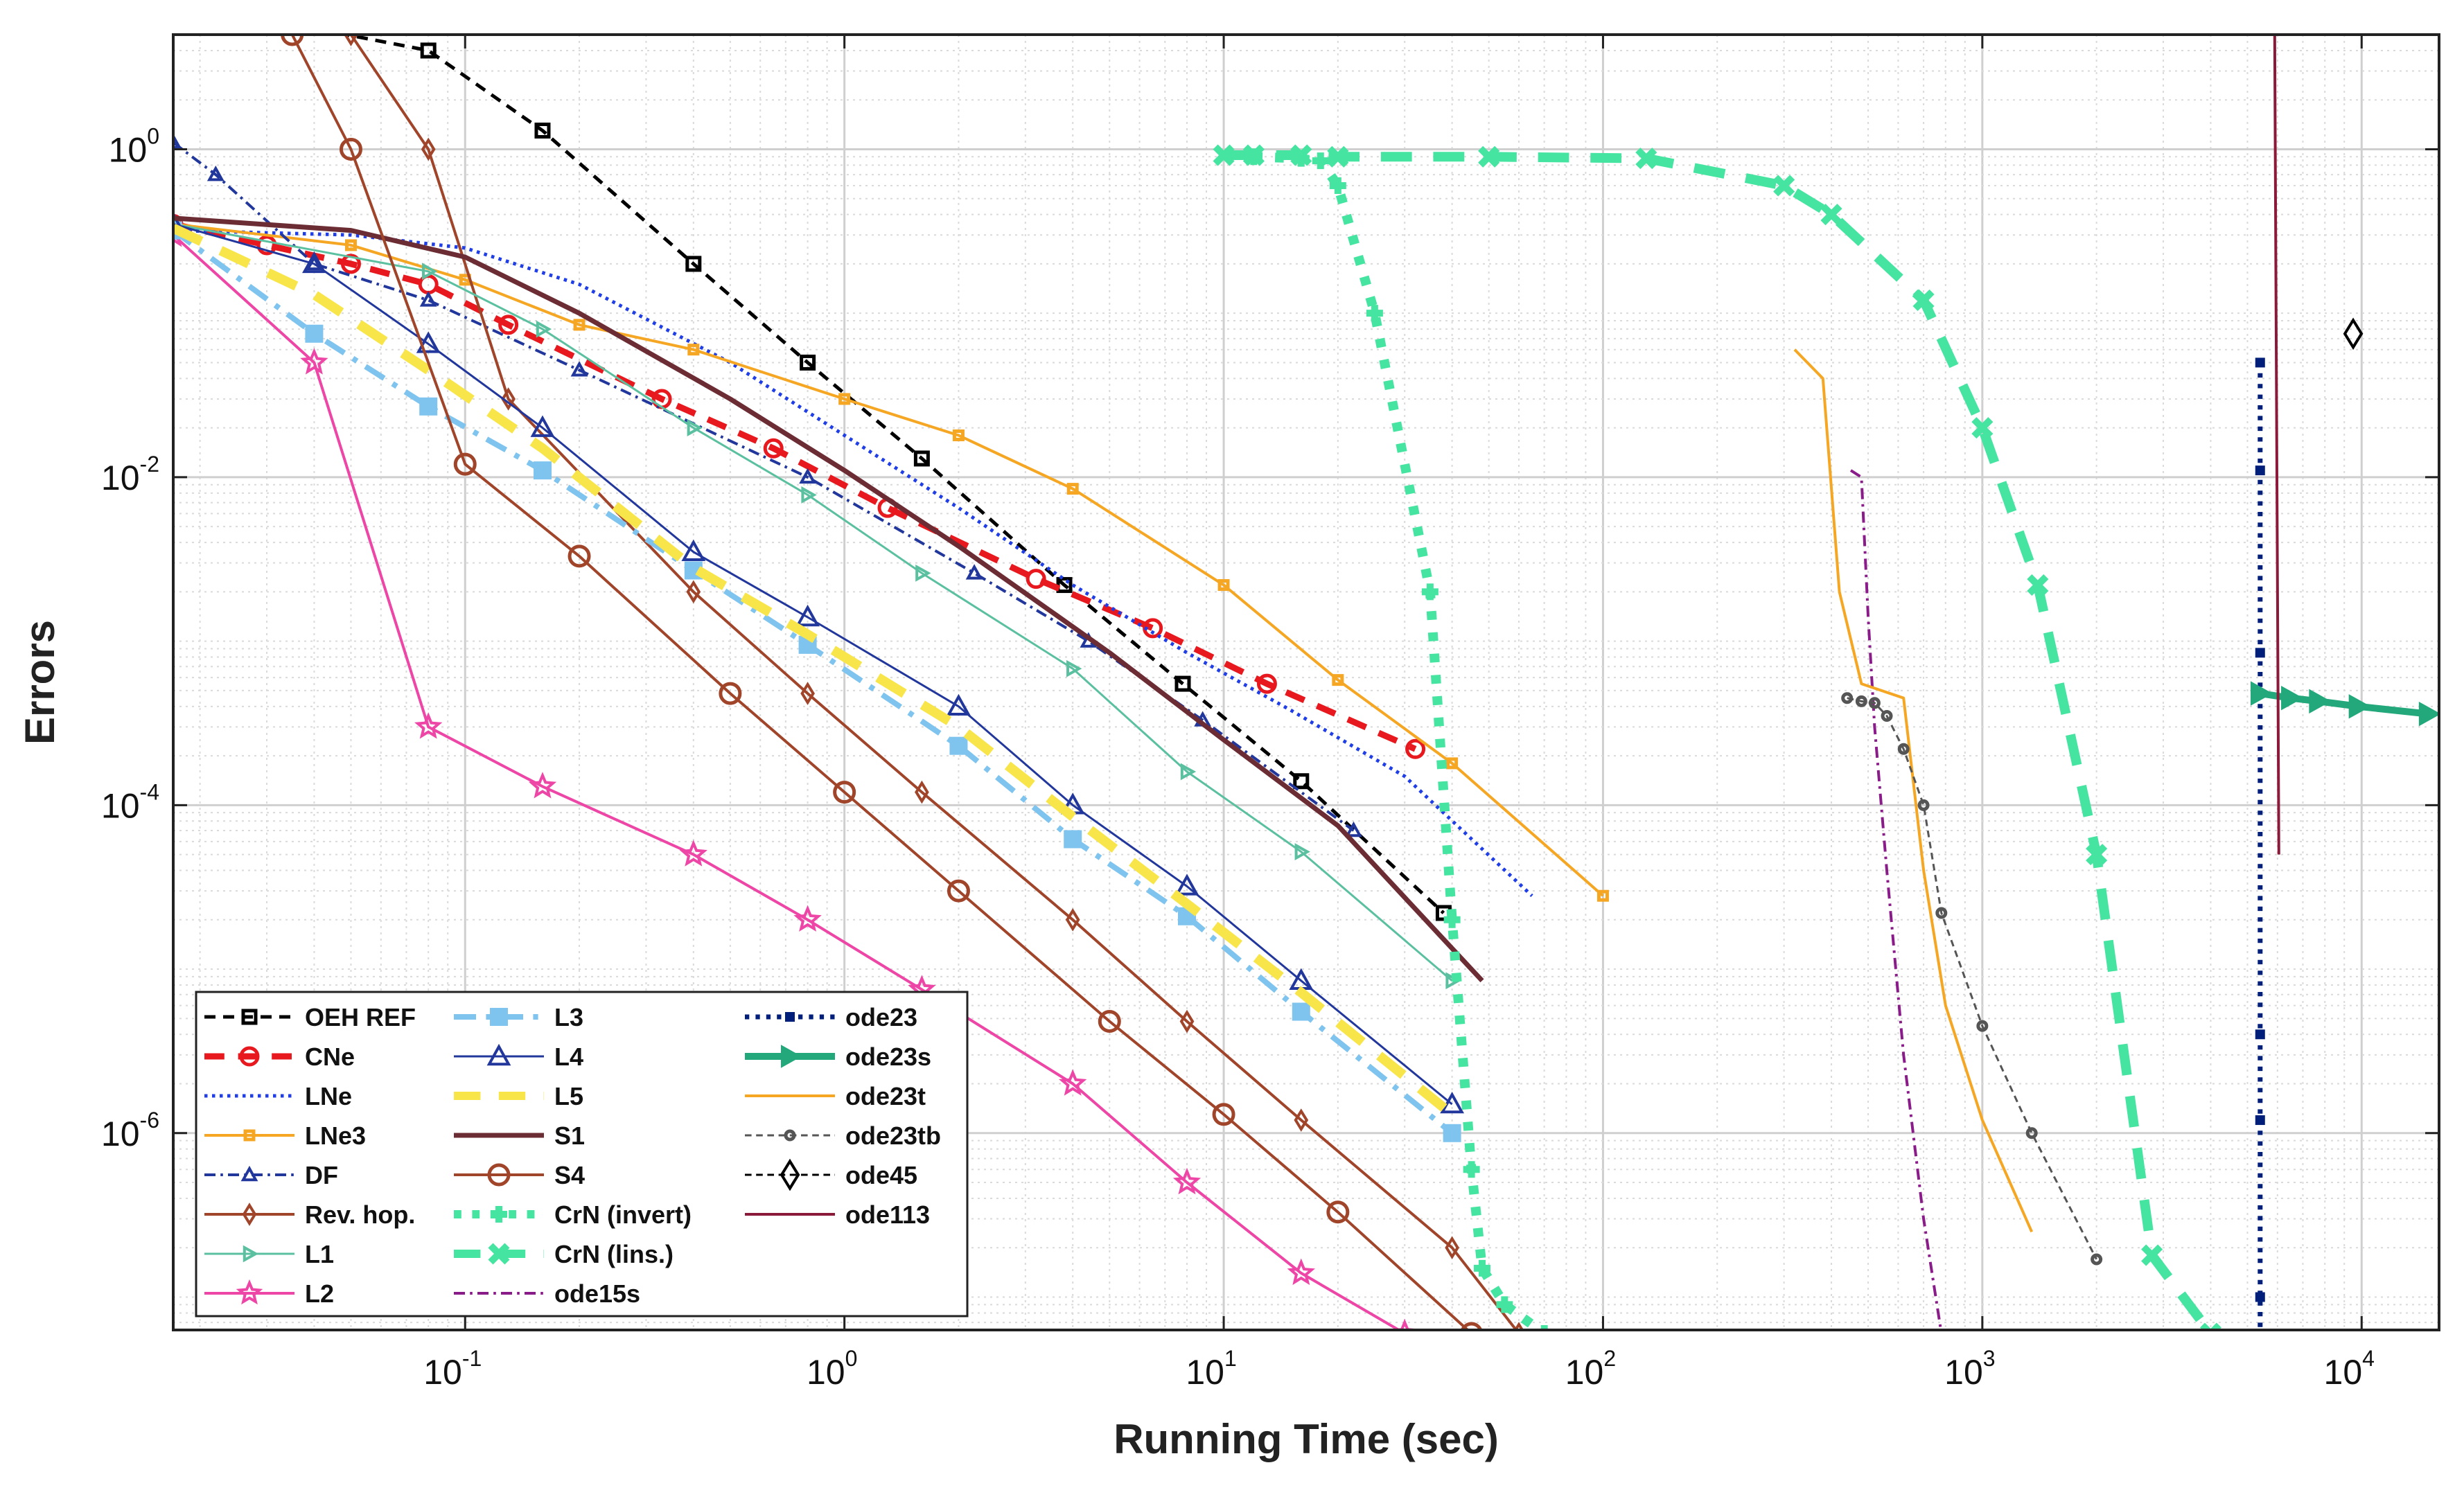 This screenshot has width=2464, height=1499. What do you see at coordinates (518, 1096) in the screenshot?
I see `legend-entry-l5: L5` at bounding box center [518, 1096].